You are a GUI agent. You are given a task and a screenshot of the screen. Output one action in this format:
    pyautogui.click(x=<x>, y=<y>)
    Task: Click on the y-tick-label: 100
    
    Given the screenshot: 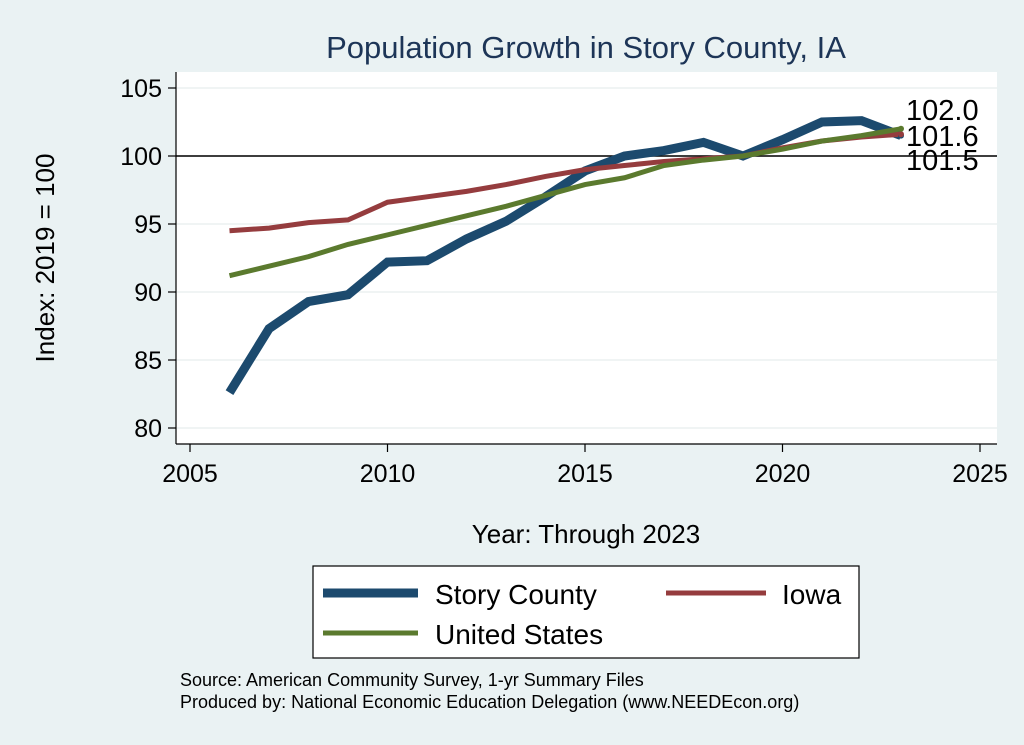 What is the action you would take?
    pyautogui.click(x=141, y=157)
    